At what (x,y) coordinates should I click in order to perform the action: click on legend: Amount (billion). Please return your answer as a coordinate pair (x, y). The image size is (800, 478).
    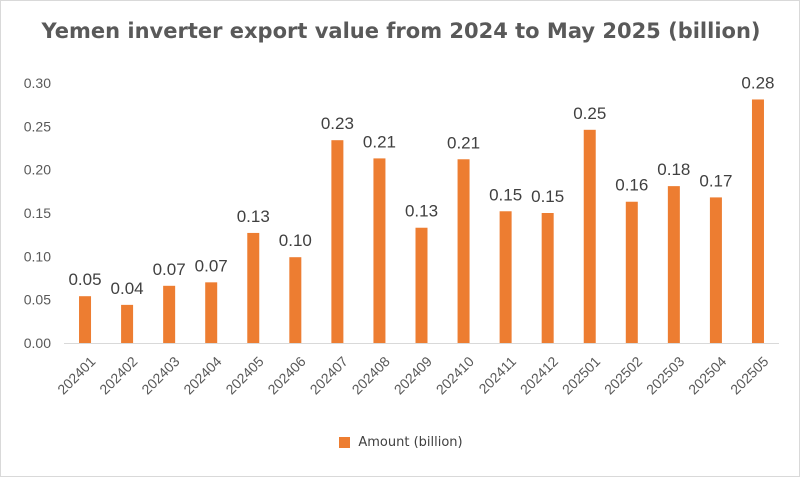
    Looking at the image, I should click on (400, 442).